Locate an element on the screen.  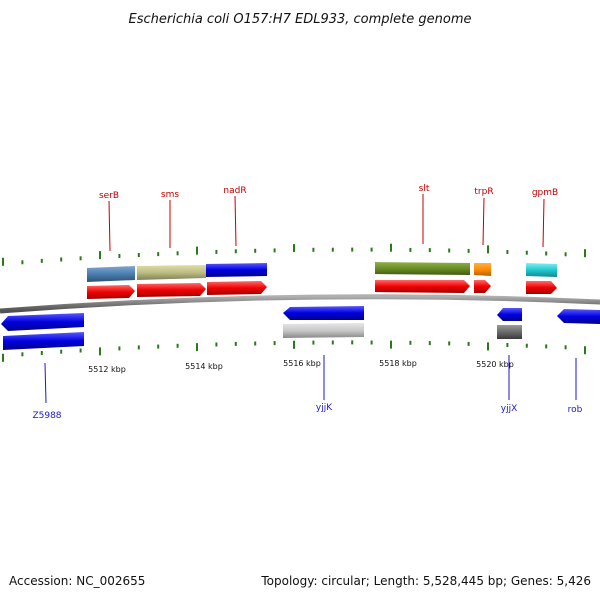
gene-label-slt: slt is located at coordinates (424, 189).